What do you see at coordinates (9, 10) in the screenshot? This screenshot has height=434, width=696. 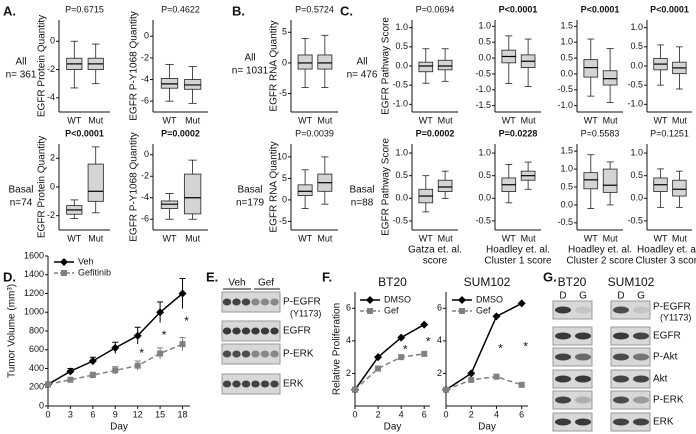 I see `panel-label: A.` at bounding box center [9, 10].